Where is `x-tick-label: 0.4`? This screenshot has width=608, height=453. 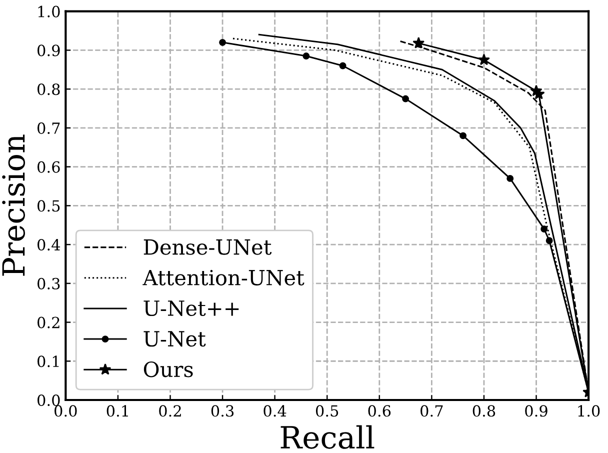
x-tick-label: 0.4 is located at coordinates (275, 411).